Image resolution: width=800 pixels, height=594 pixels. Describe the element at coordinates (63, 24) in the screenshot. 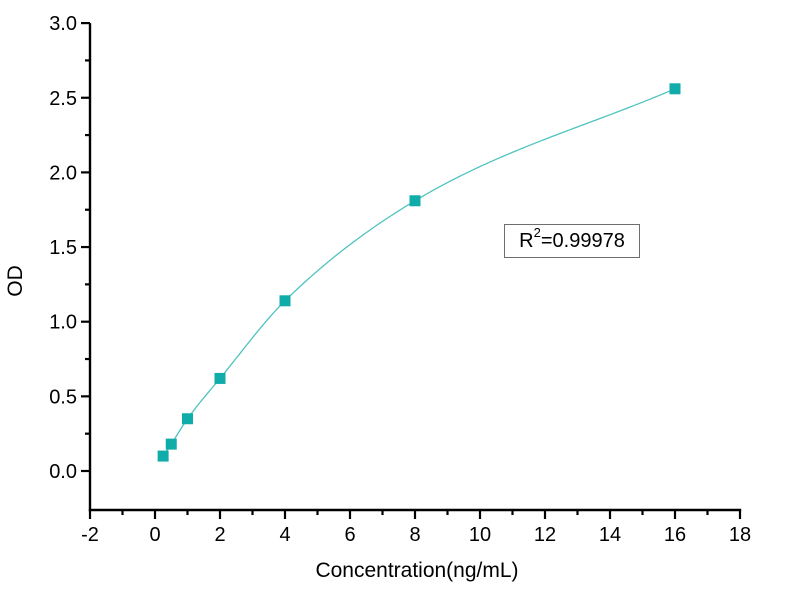

I see `y-tick-label: 3.0` at that location.